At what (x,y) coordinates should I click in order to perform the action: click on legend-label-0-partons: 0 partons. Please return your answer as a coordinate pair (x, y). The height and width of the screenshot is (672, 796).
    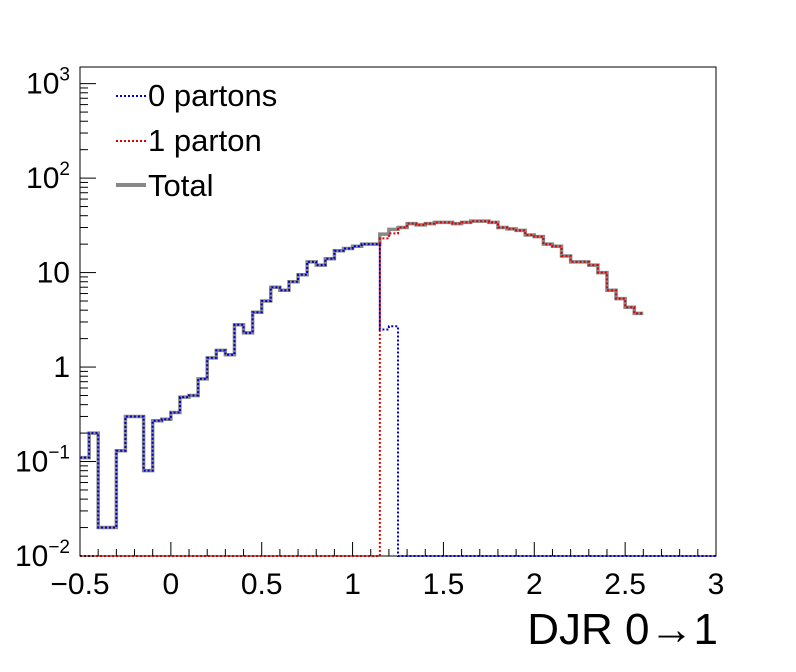
    Looking at the image, I should click on (212, 95).